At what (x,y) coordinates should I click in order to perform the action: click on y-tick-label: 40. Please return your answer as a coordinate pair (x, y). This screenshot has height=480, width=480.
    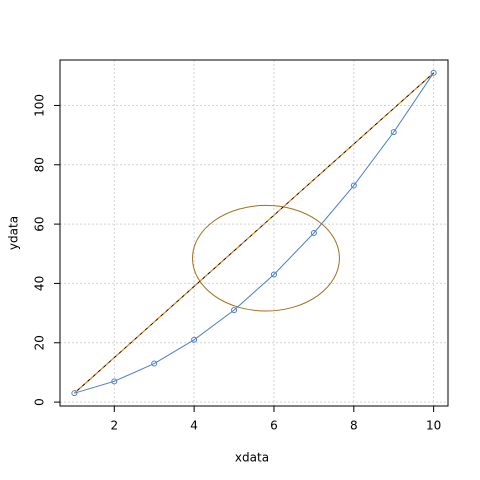
    Looking at the image, I should click on (40, 283).